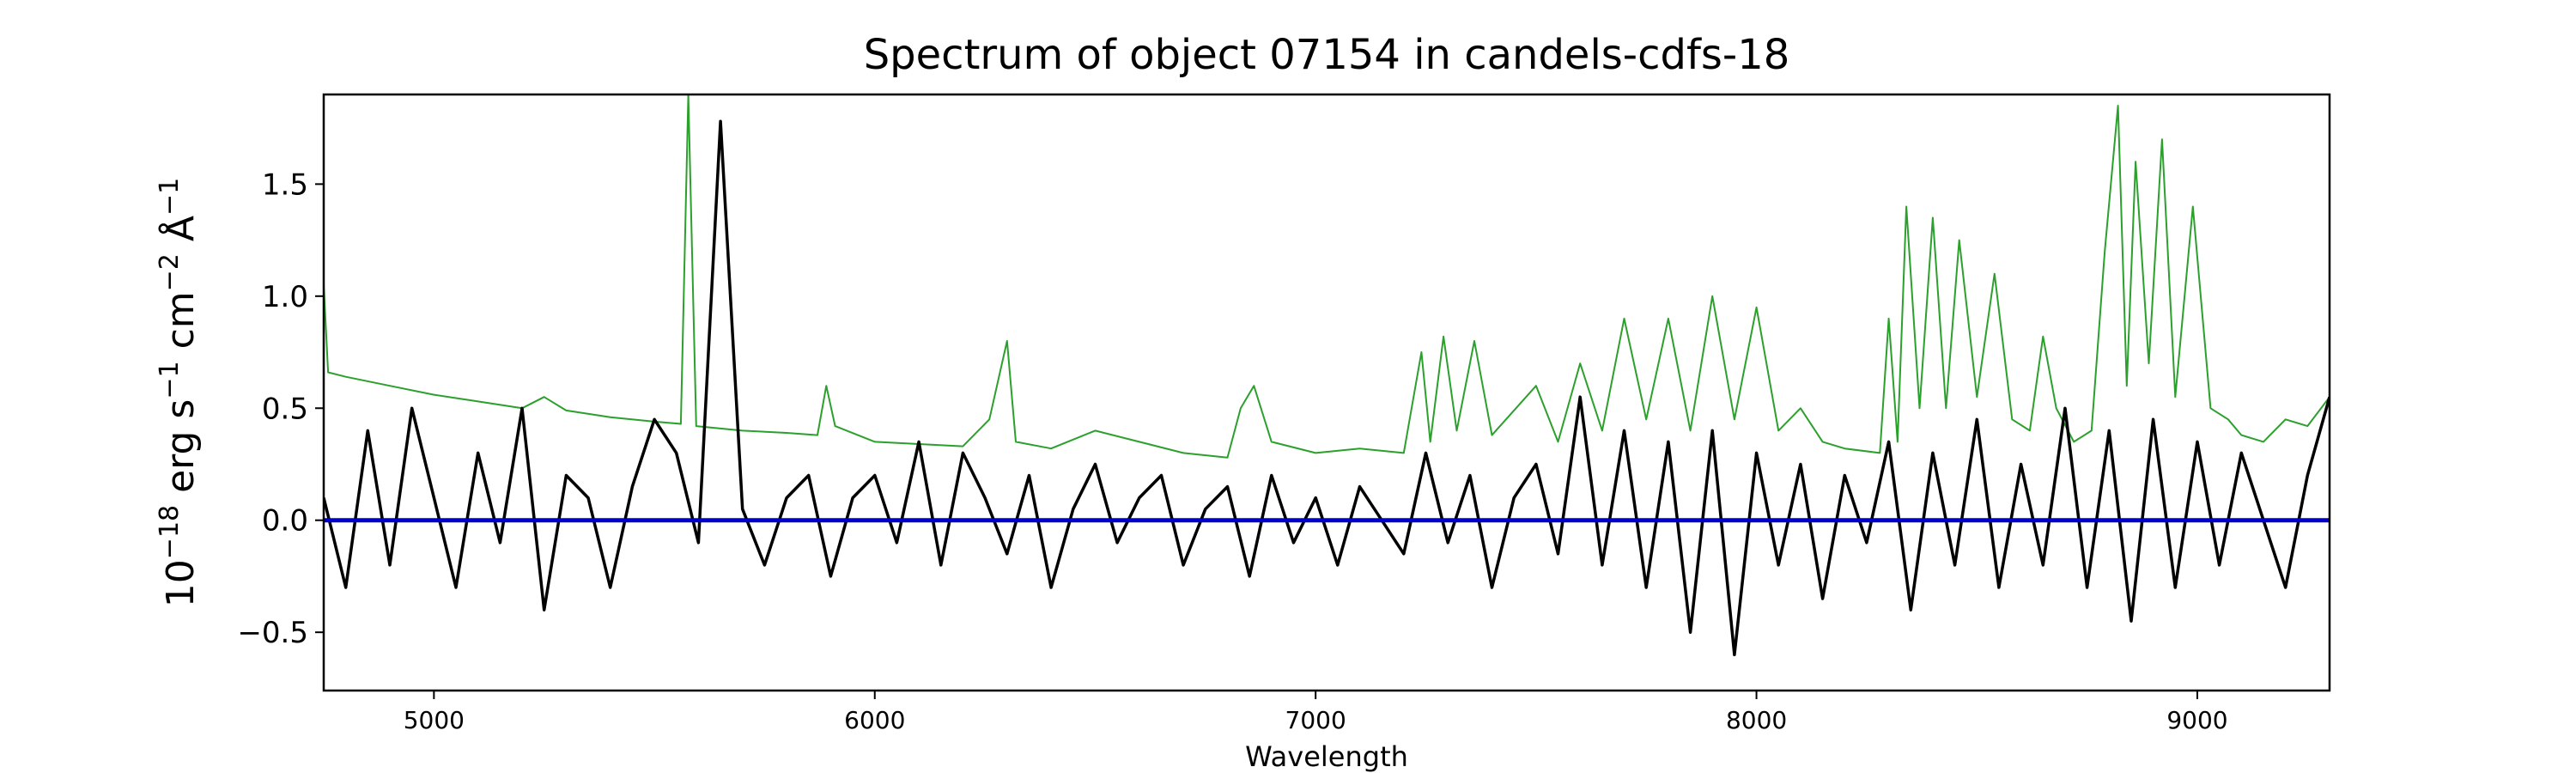  What do you see at coordinates (272, 633) in the screenshot?
I see `y-tick-label: −0.5` at bounding box center [272, 633].